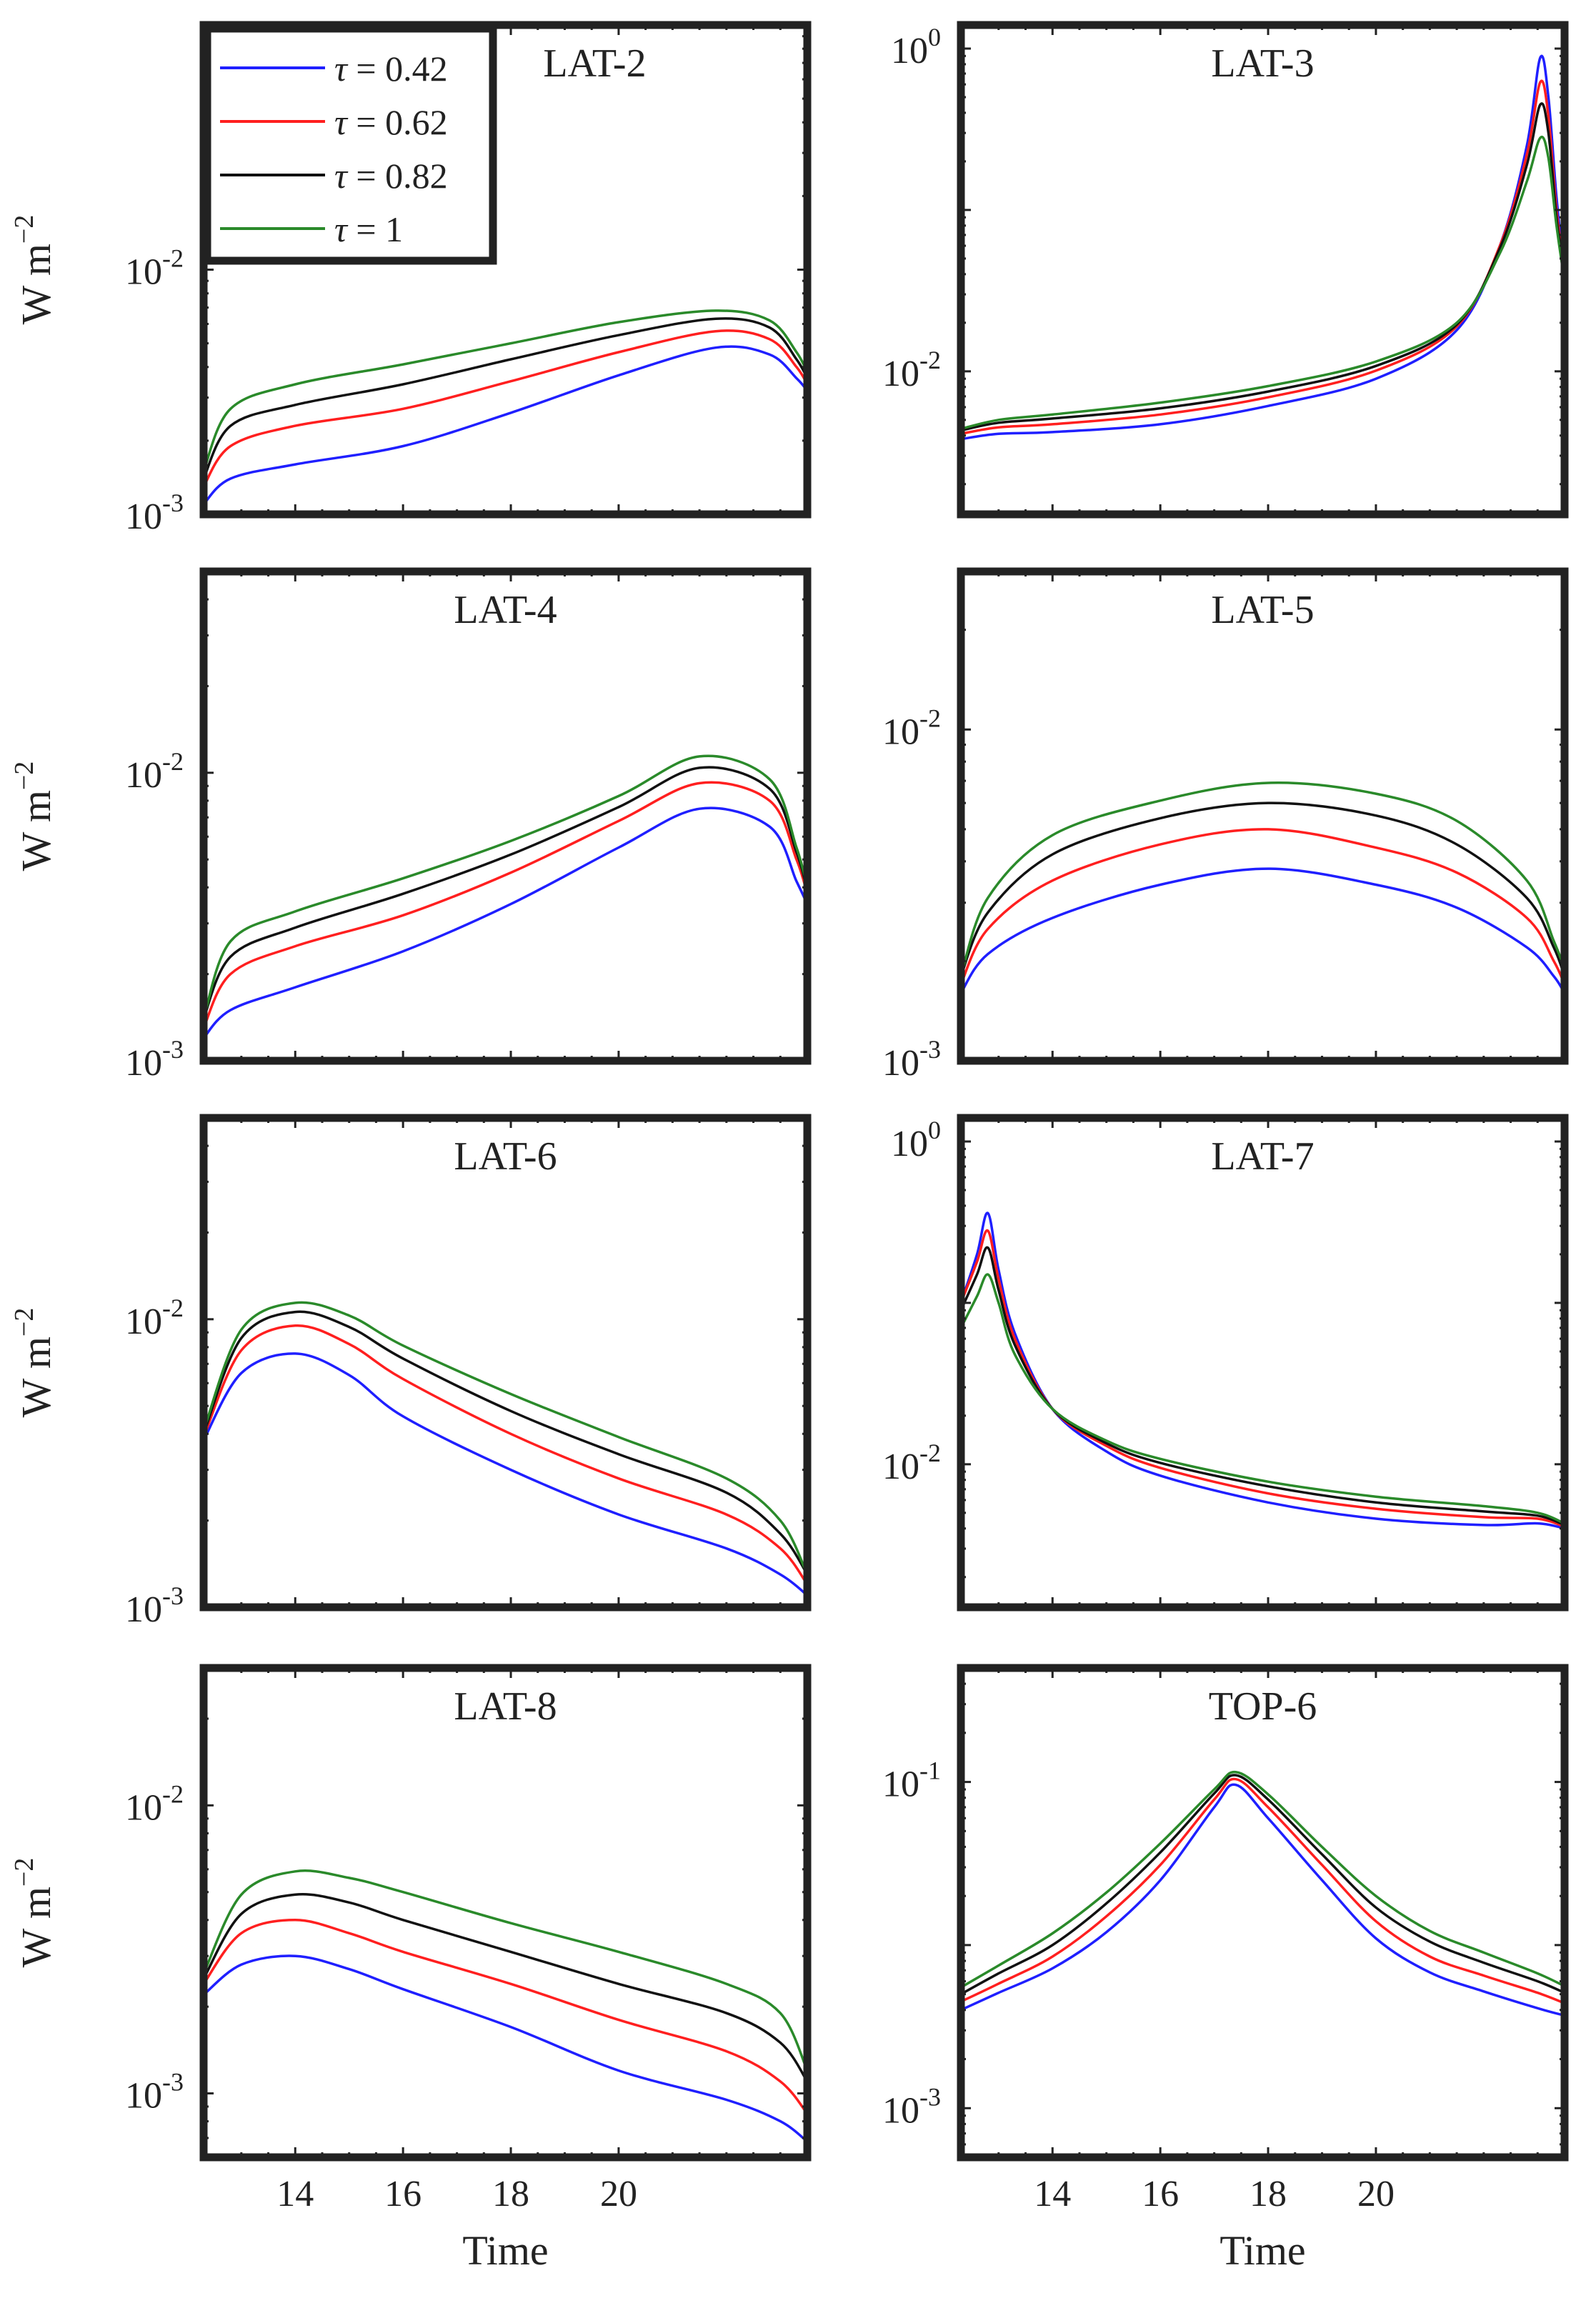 This screenshot has height=2303, width=1596. What do you see at coordinates (505, 610) in the screenshot?
I see `panel-title: LAT-4` at bounding box center [505, 610].